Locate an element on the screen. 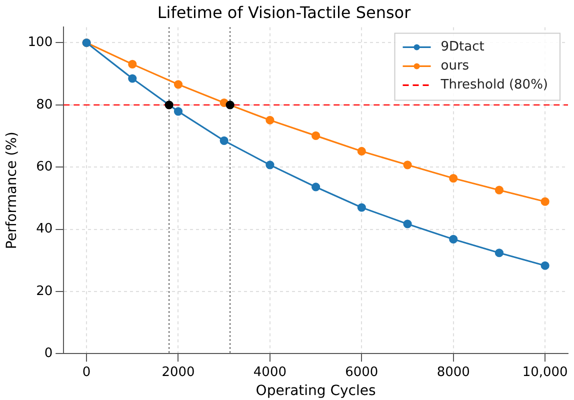  x-tick-label: 4000 is located at coordinates (269, 372).